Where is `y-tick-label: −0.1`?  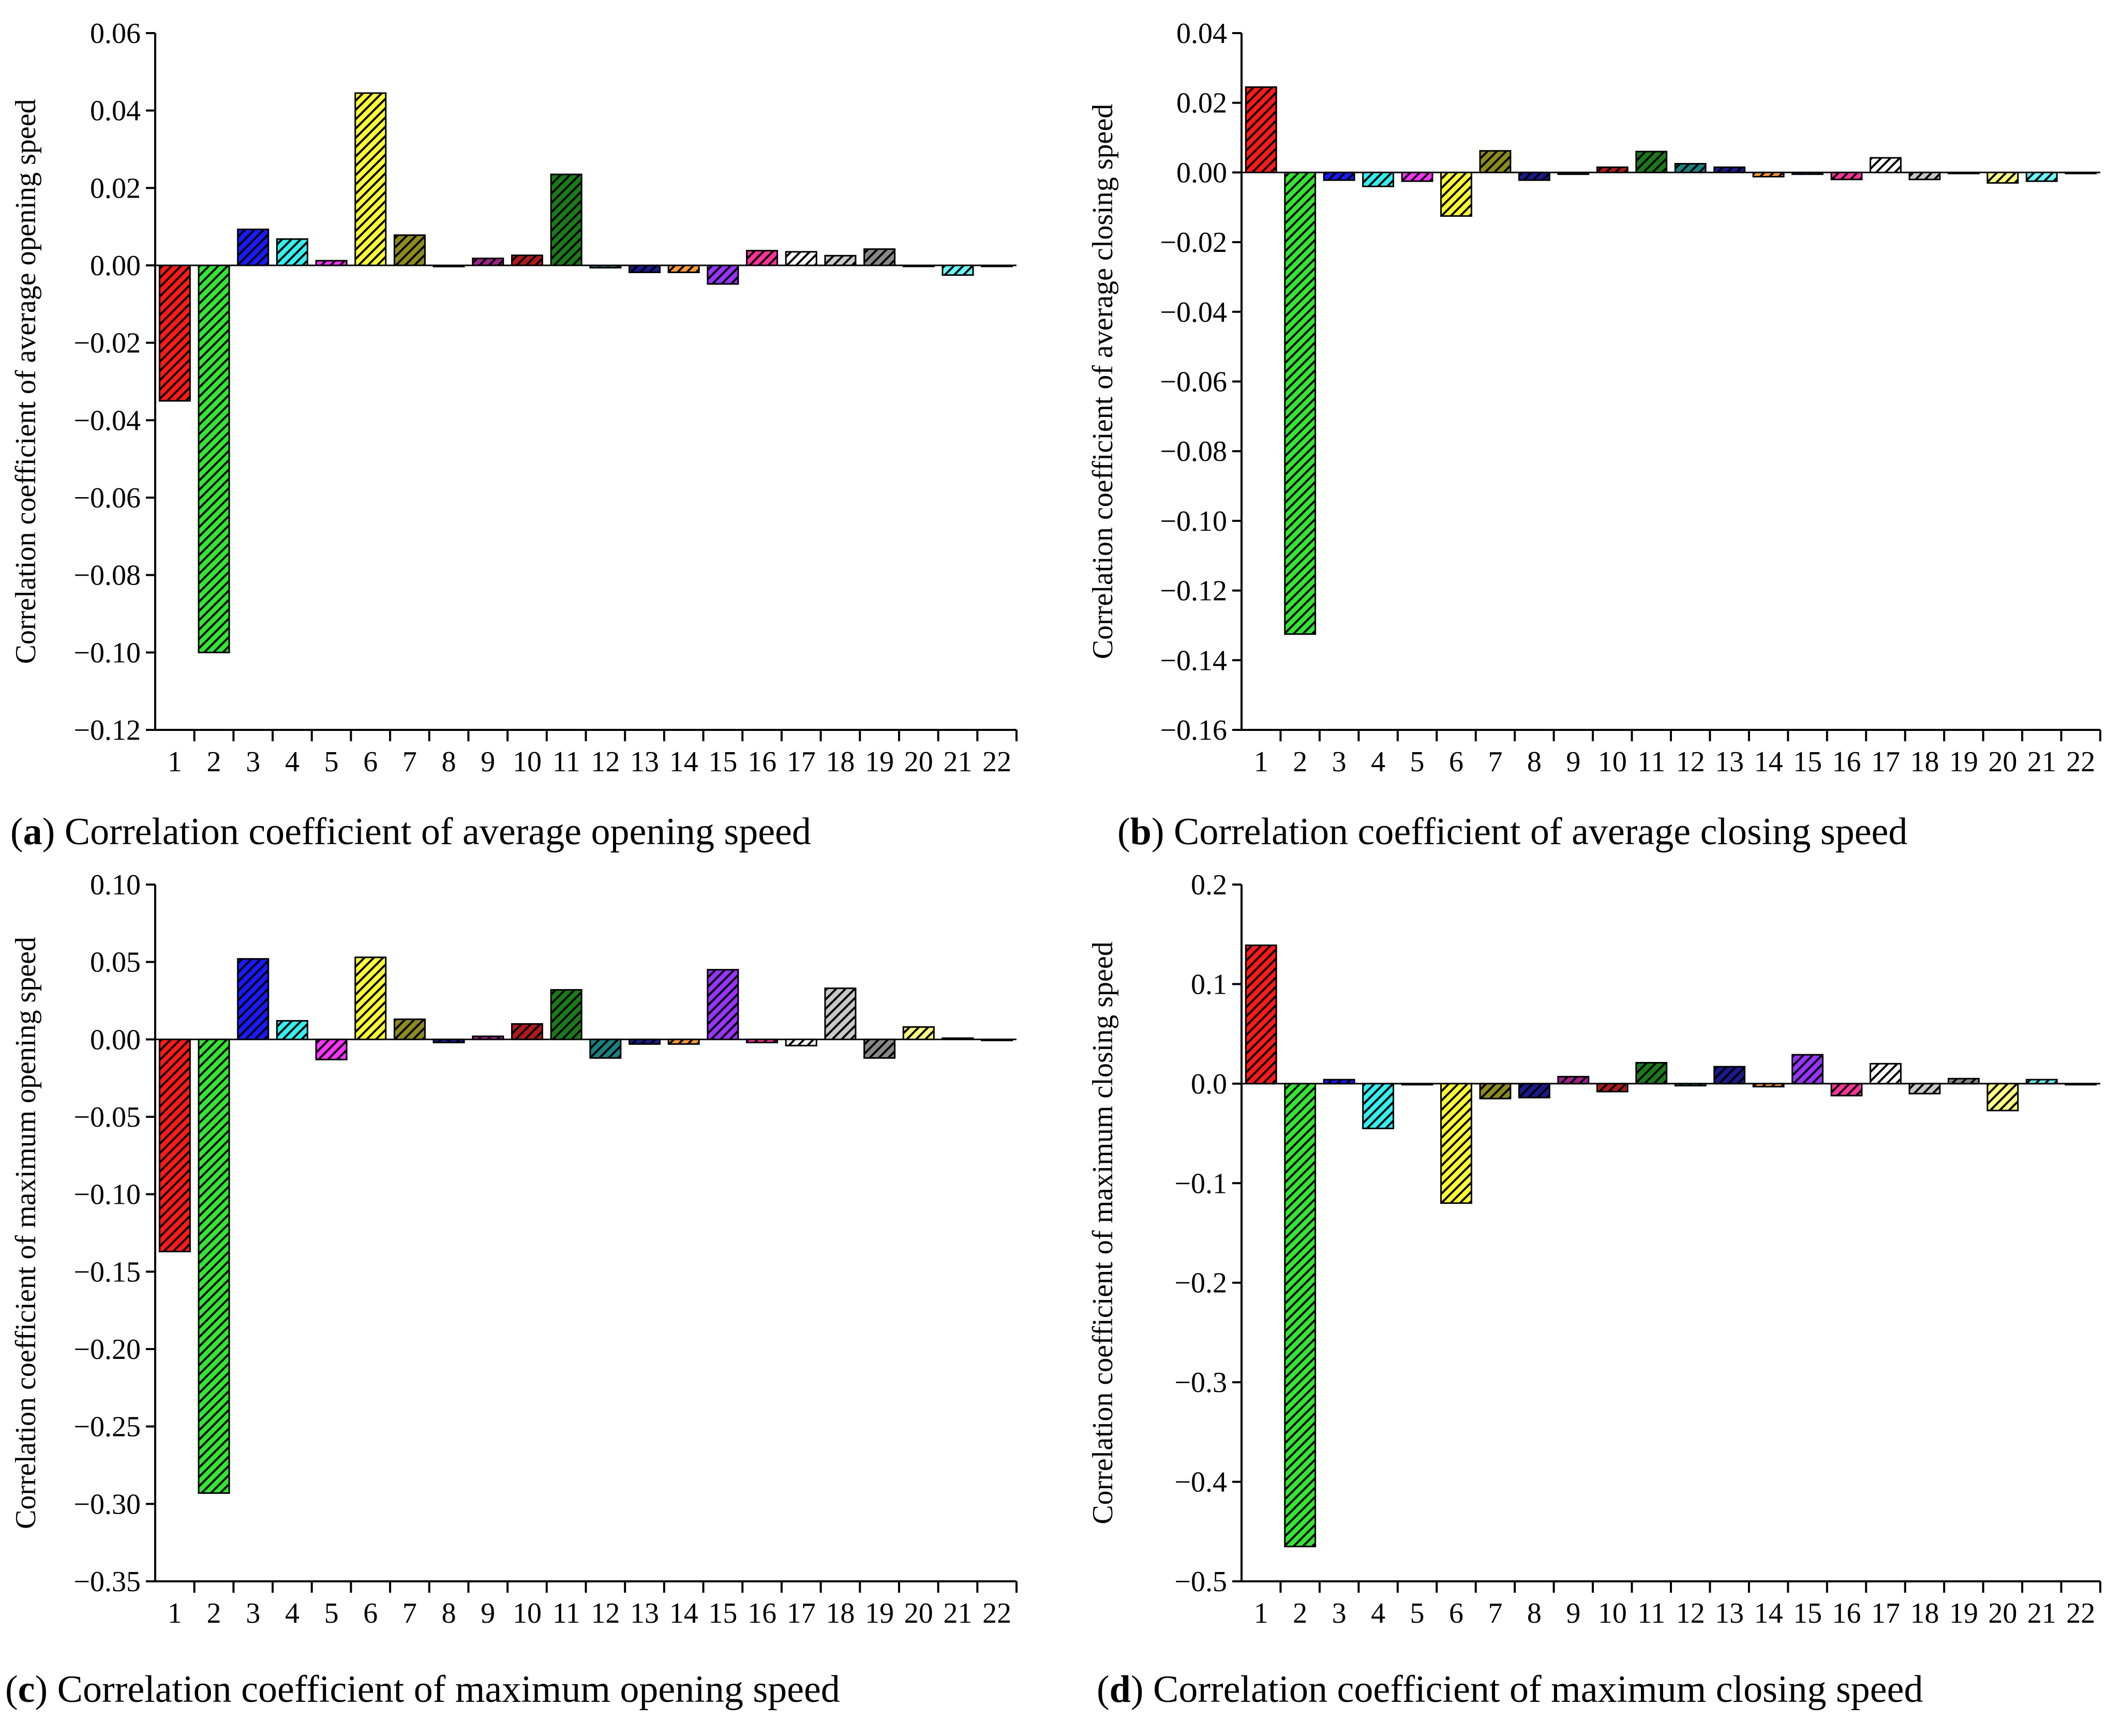
y-tick-label: −0.1 is located at coordinates (1200, 1184).